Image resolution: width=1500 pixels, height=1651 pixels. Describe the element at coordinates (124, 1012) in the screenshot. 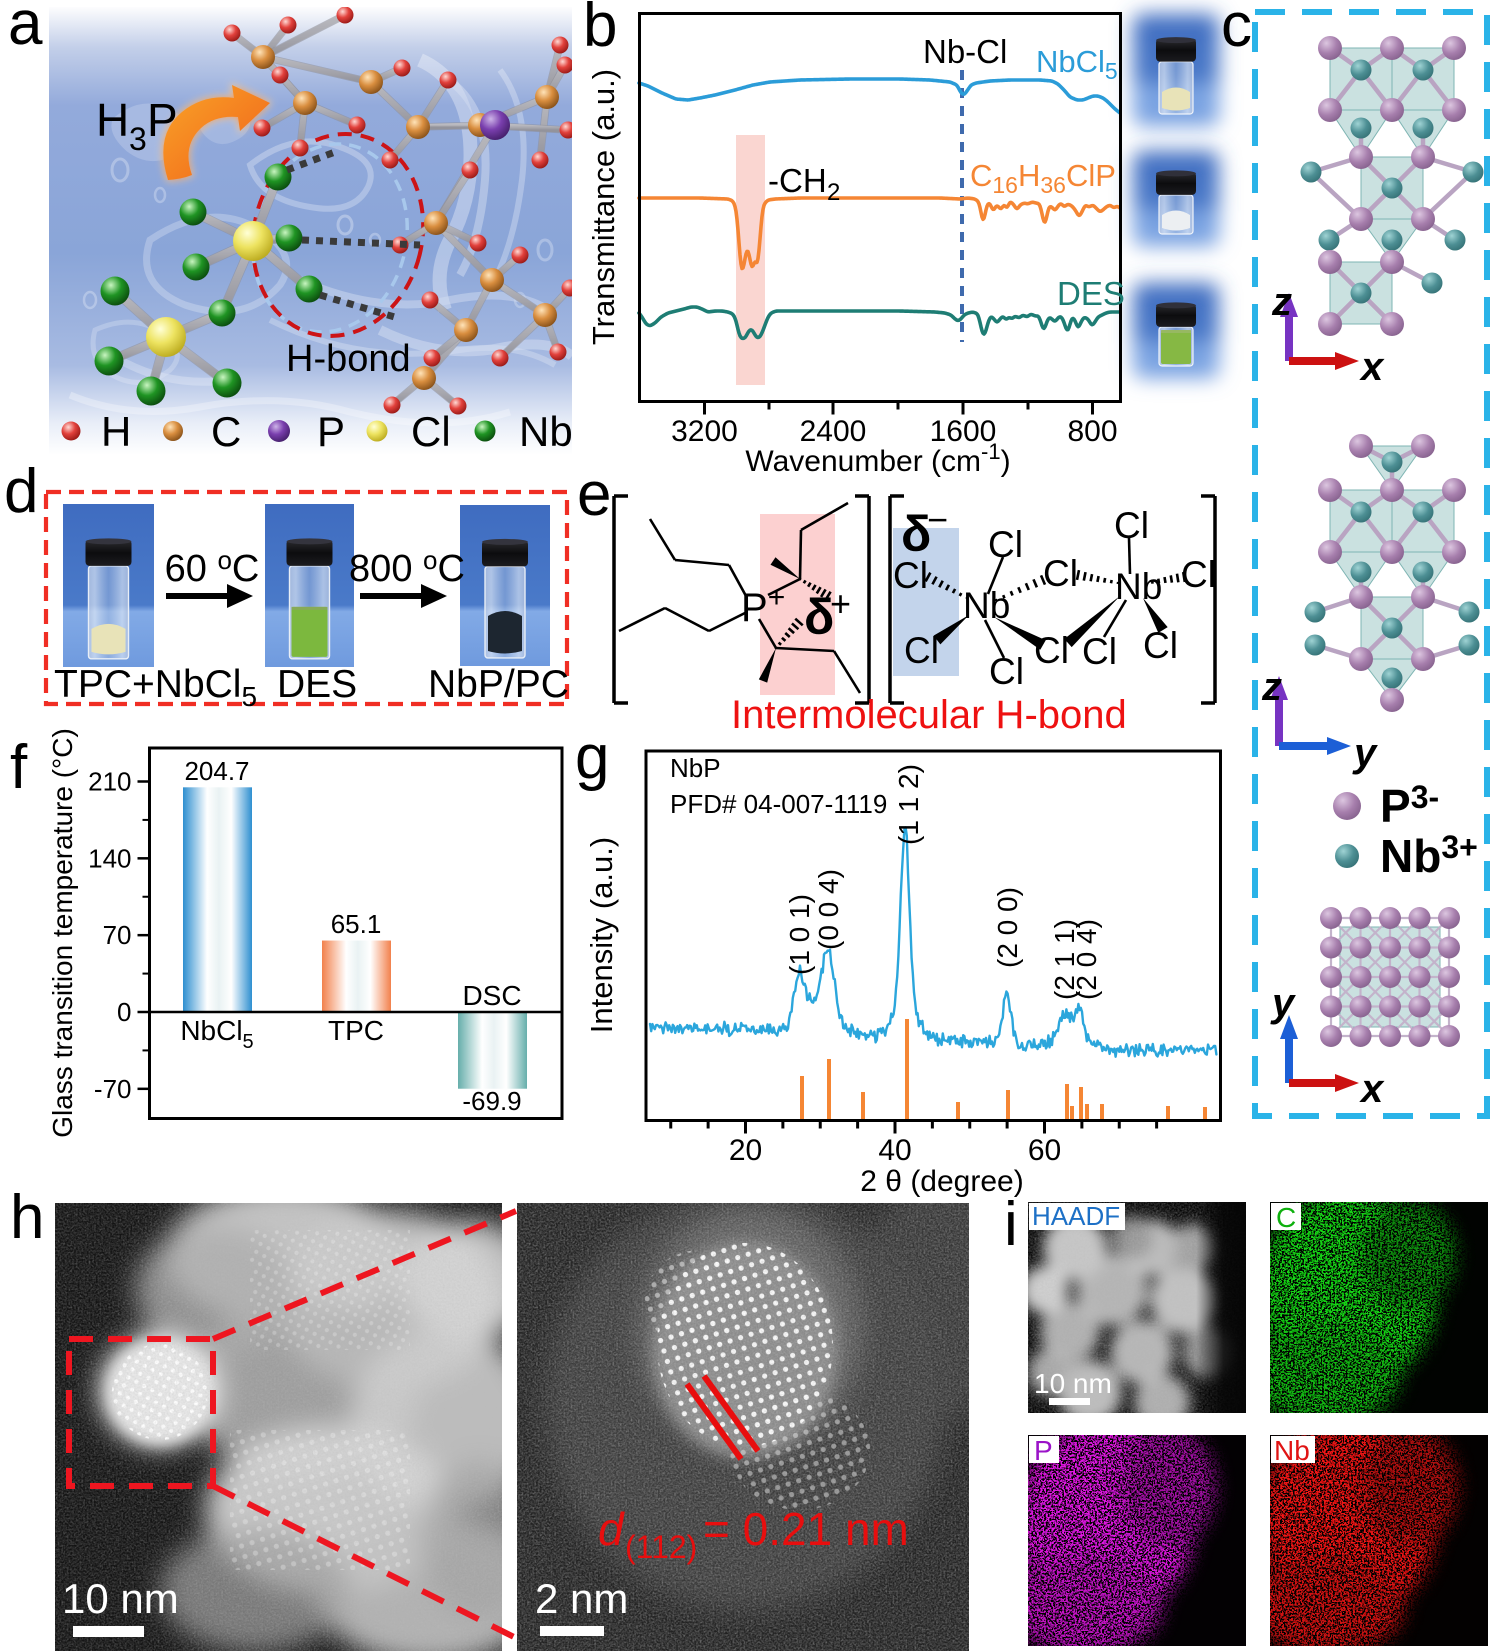

I see `svg-text: 0` at that location.